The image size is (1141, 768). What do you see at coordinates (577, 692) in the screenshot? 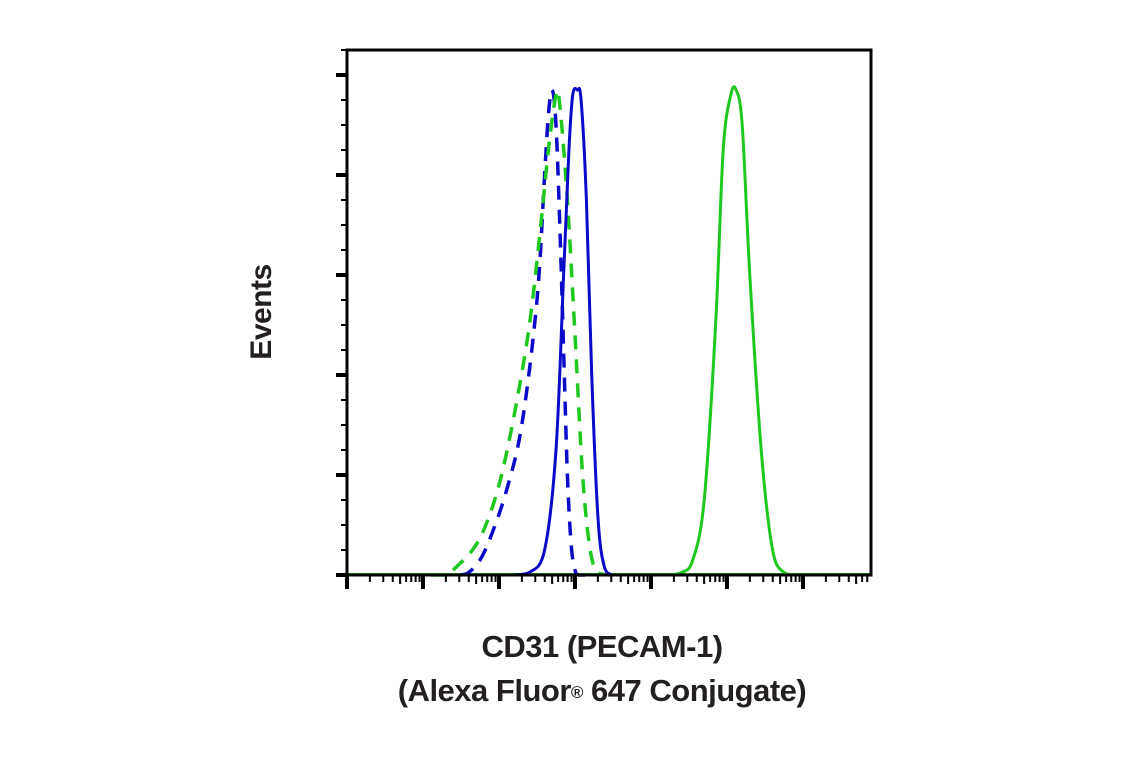
I see `registered-mark: ®` at bounding box center [577, 692].